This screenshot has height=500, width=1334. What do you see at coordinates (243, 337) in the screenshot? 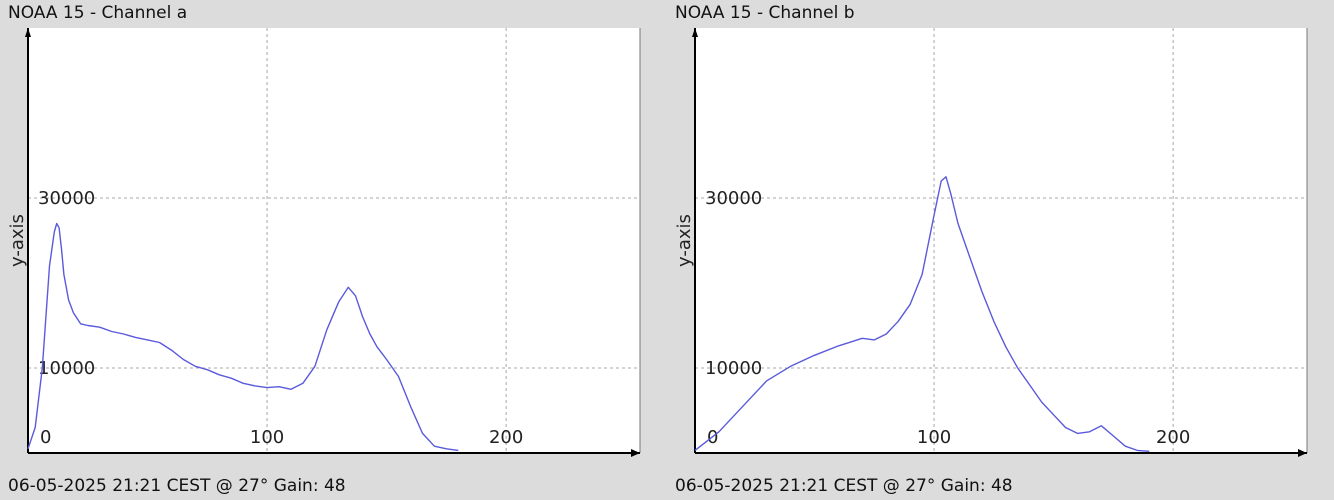
I see `series-line` at bounding box center [243, 337].